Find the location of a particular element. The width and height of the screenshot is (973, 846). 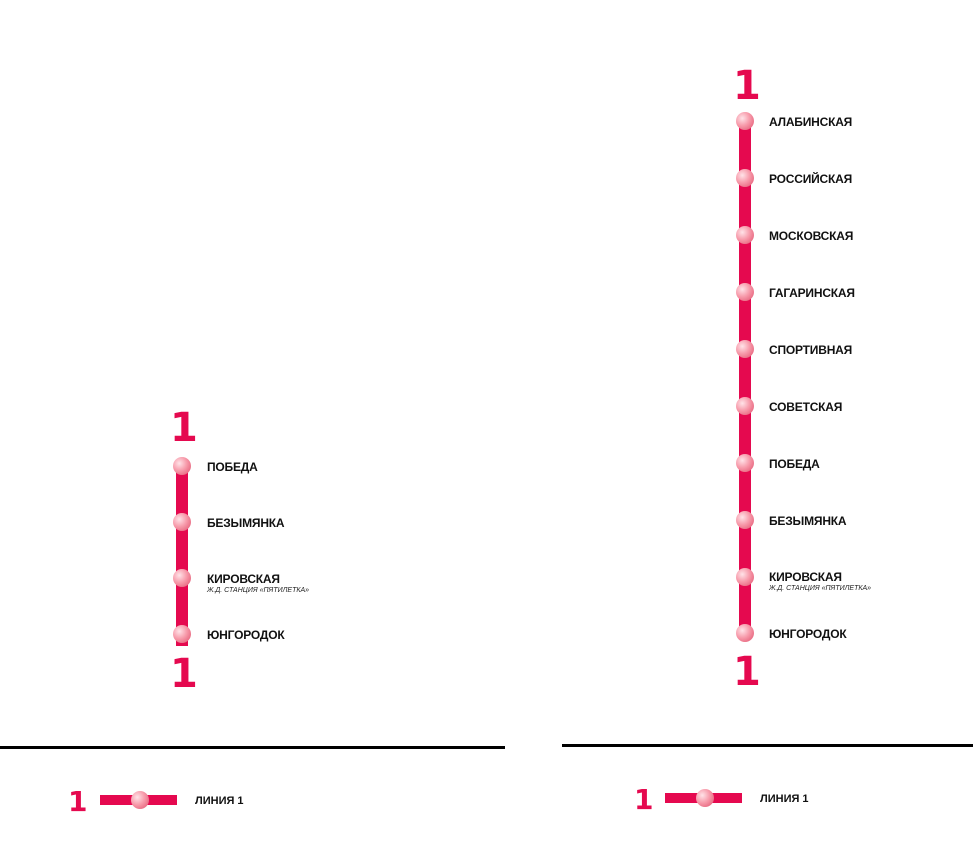

station-name: МОСКОВСКАЯ is located at coordinates (811, 236).